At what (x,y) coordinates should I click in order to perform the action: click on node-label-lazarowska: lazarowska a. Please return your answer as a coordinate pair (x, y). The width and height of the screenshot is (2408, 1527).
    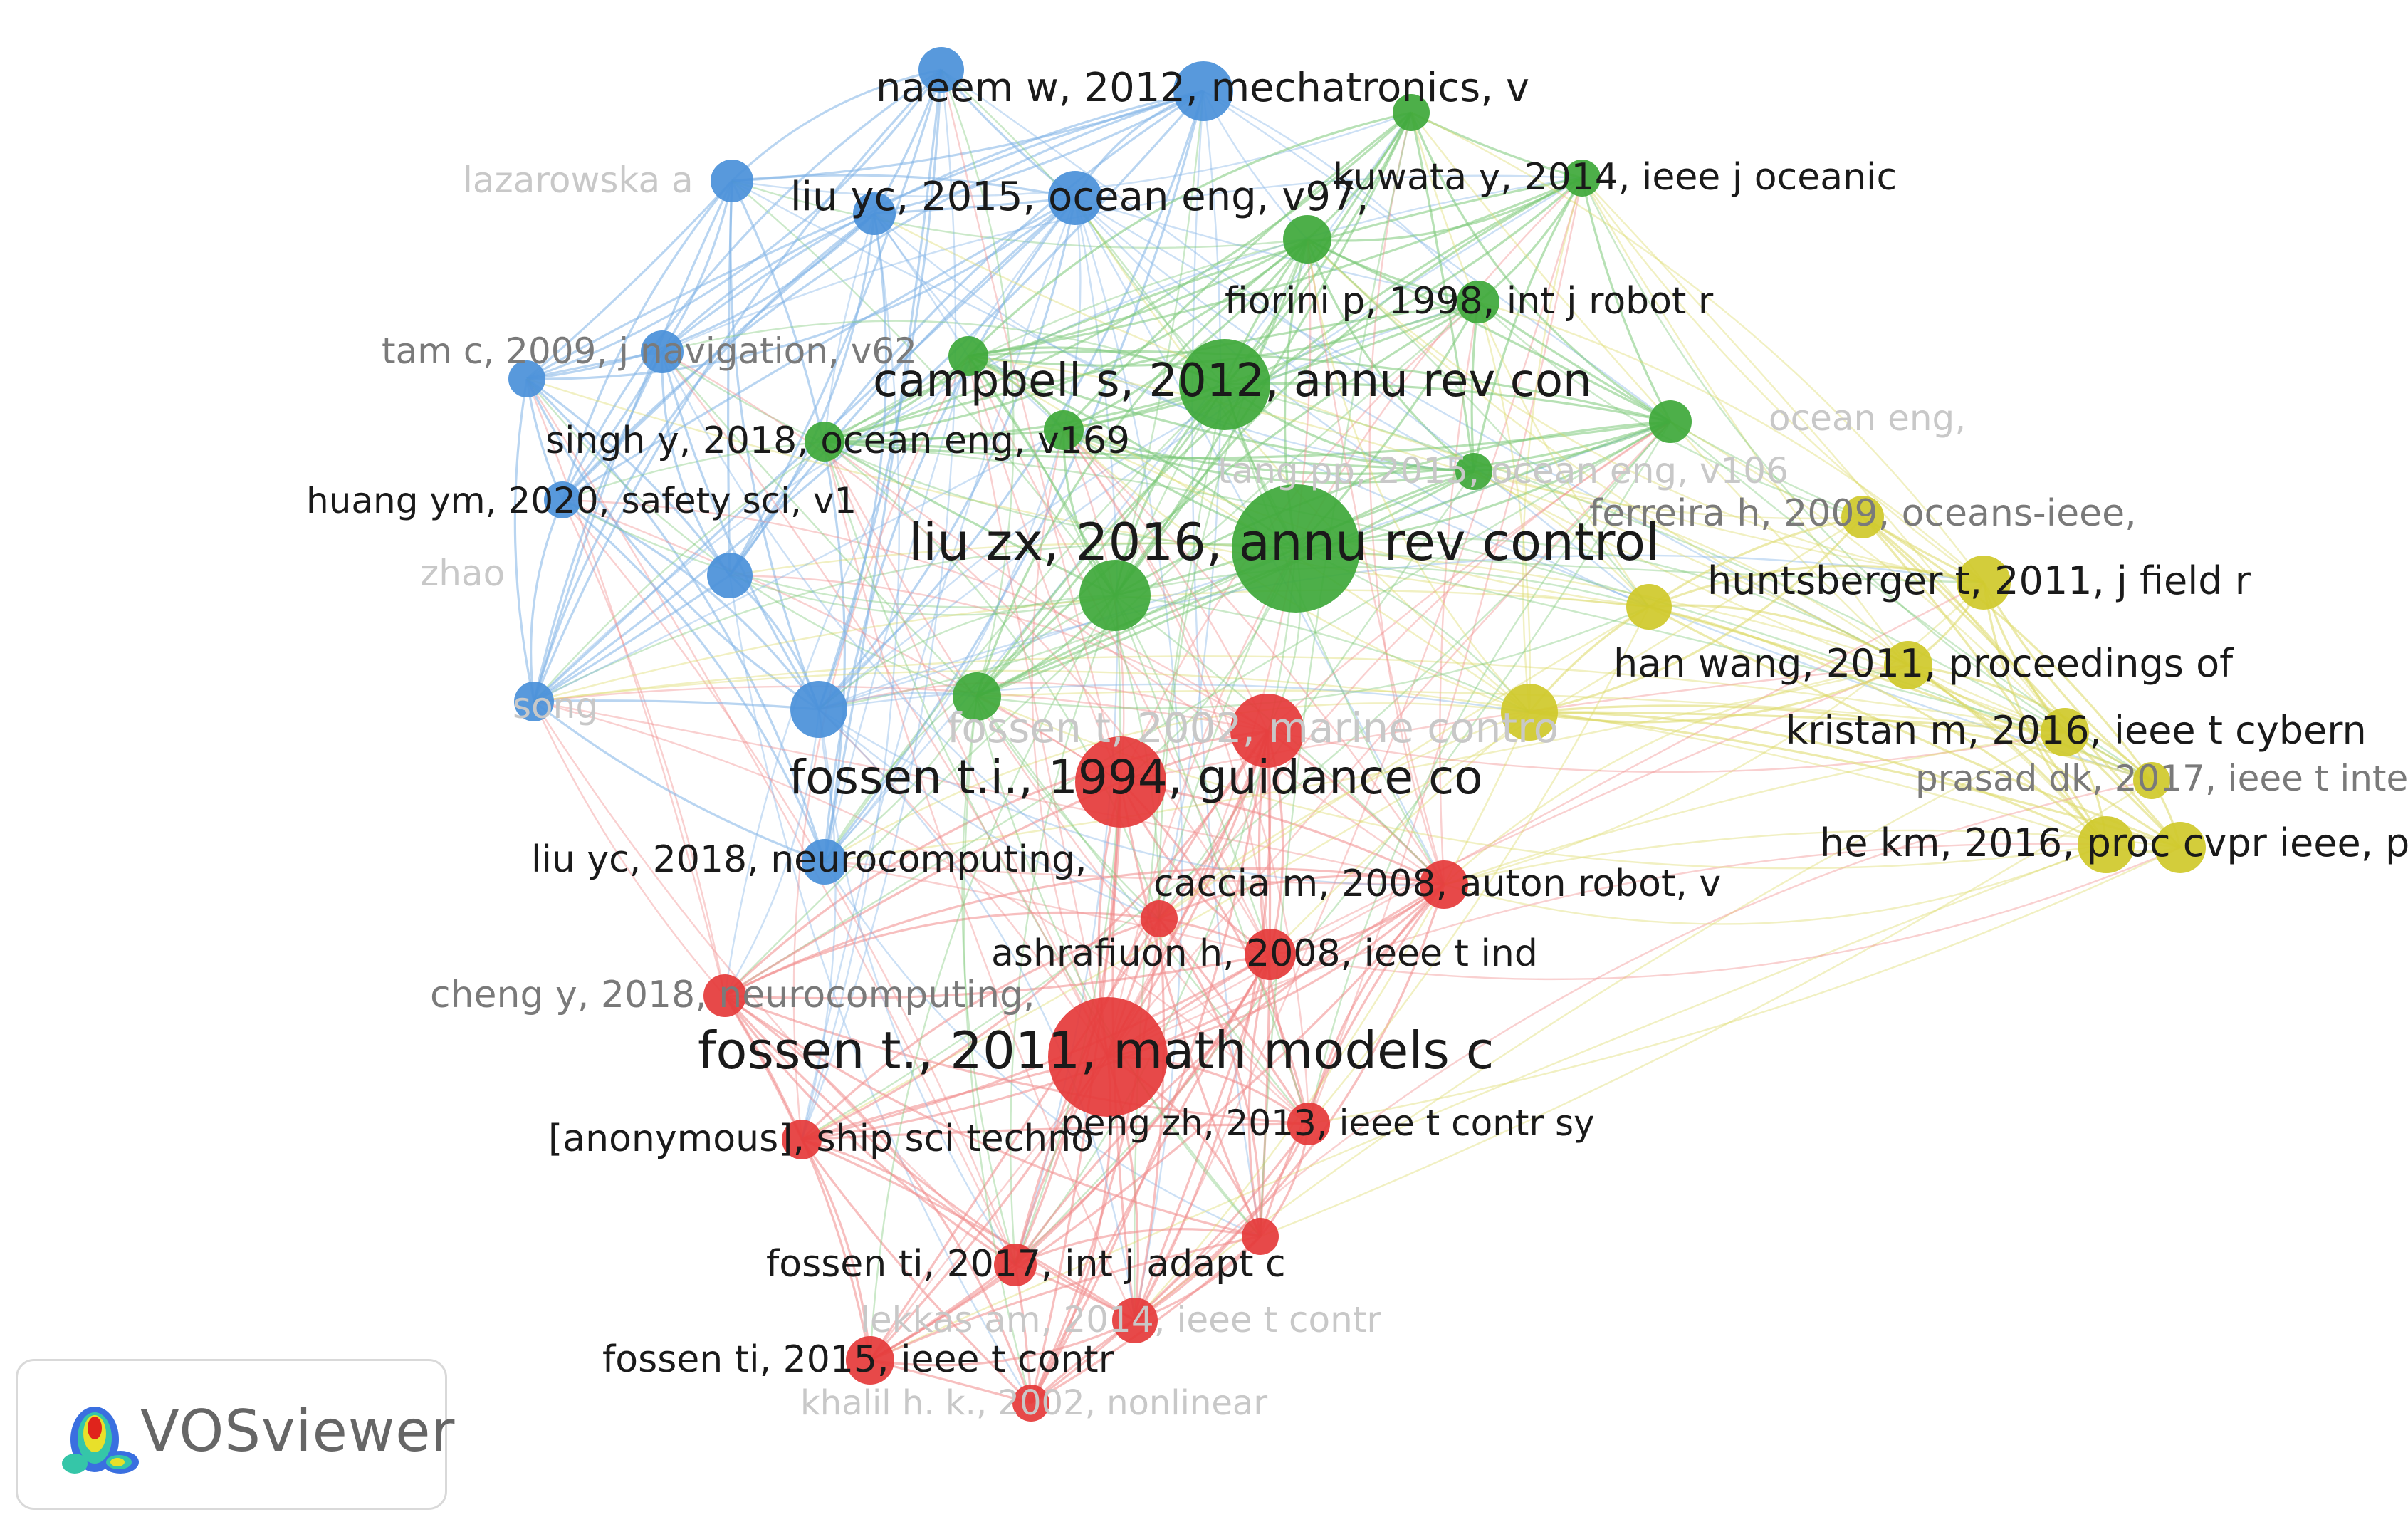
    Looking at the image, I should click on (578, 180).